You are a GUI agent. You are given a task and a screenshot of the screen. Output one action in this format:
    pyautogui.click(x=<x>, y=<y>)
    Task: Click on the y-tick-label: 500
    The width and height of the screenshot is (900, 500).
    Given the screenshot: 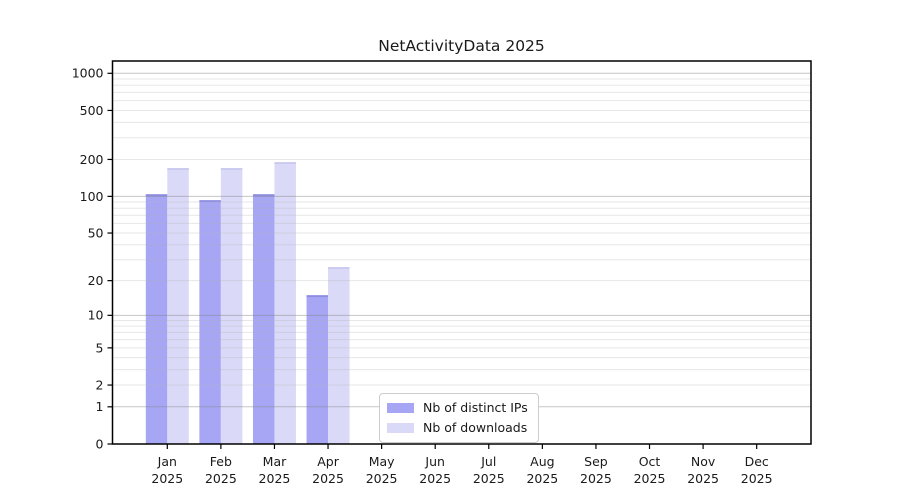 What is the action you would take?
    pyautogui.click(x=92, y=110)
    